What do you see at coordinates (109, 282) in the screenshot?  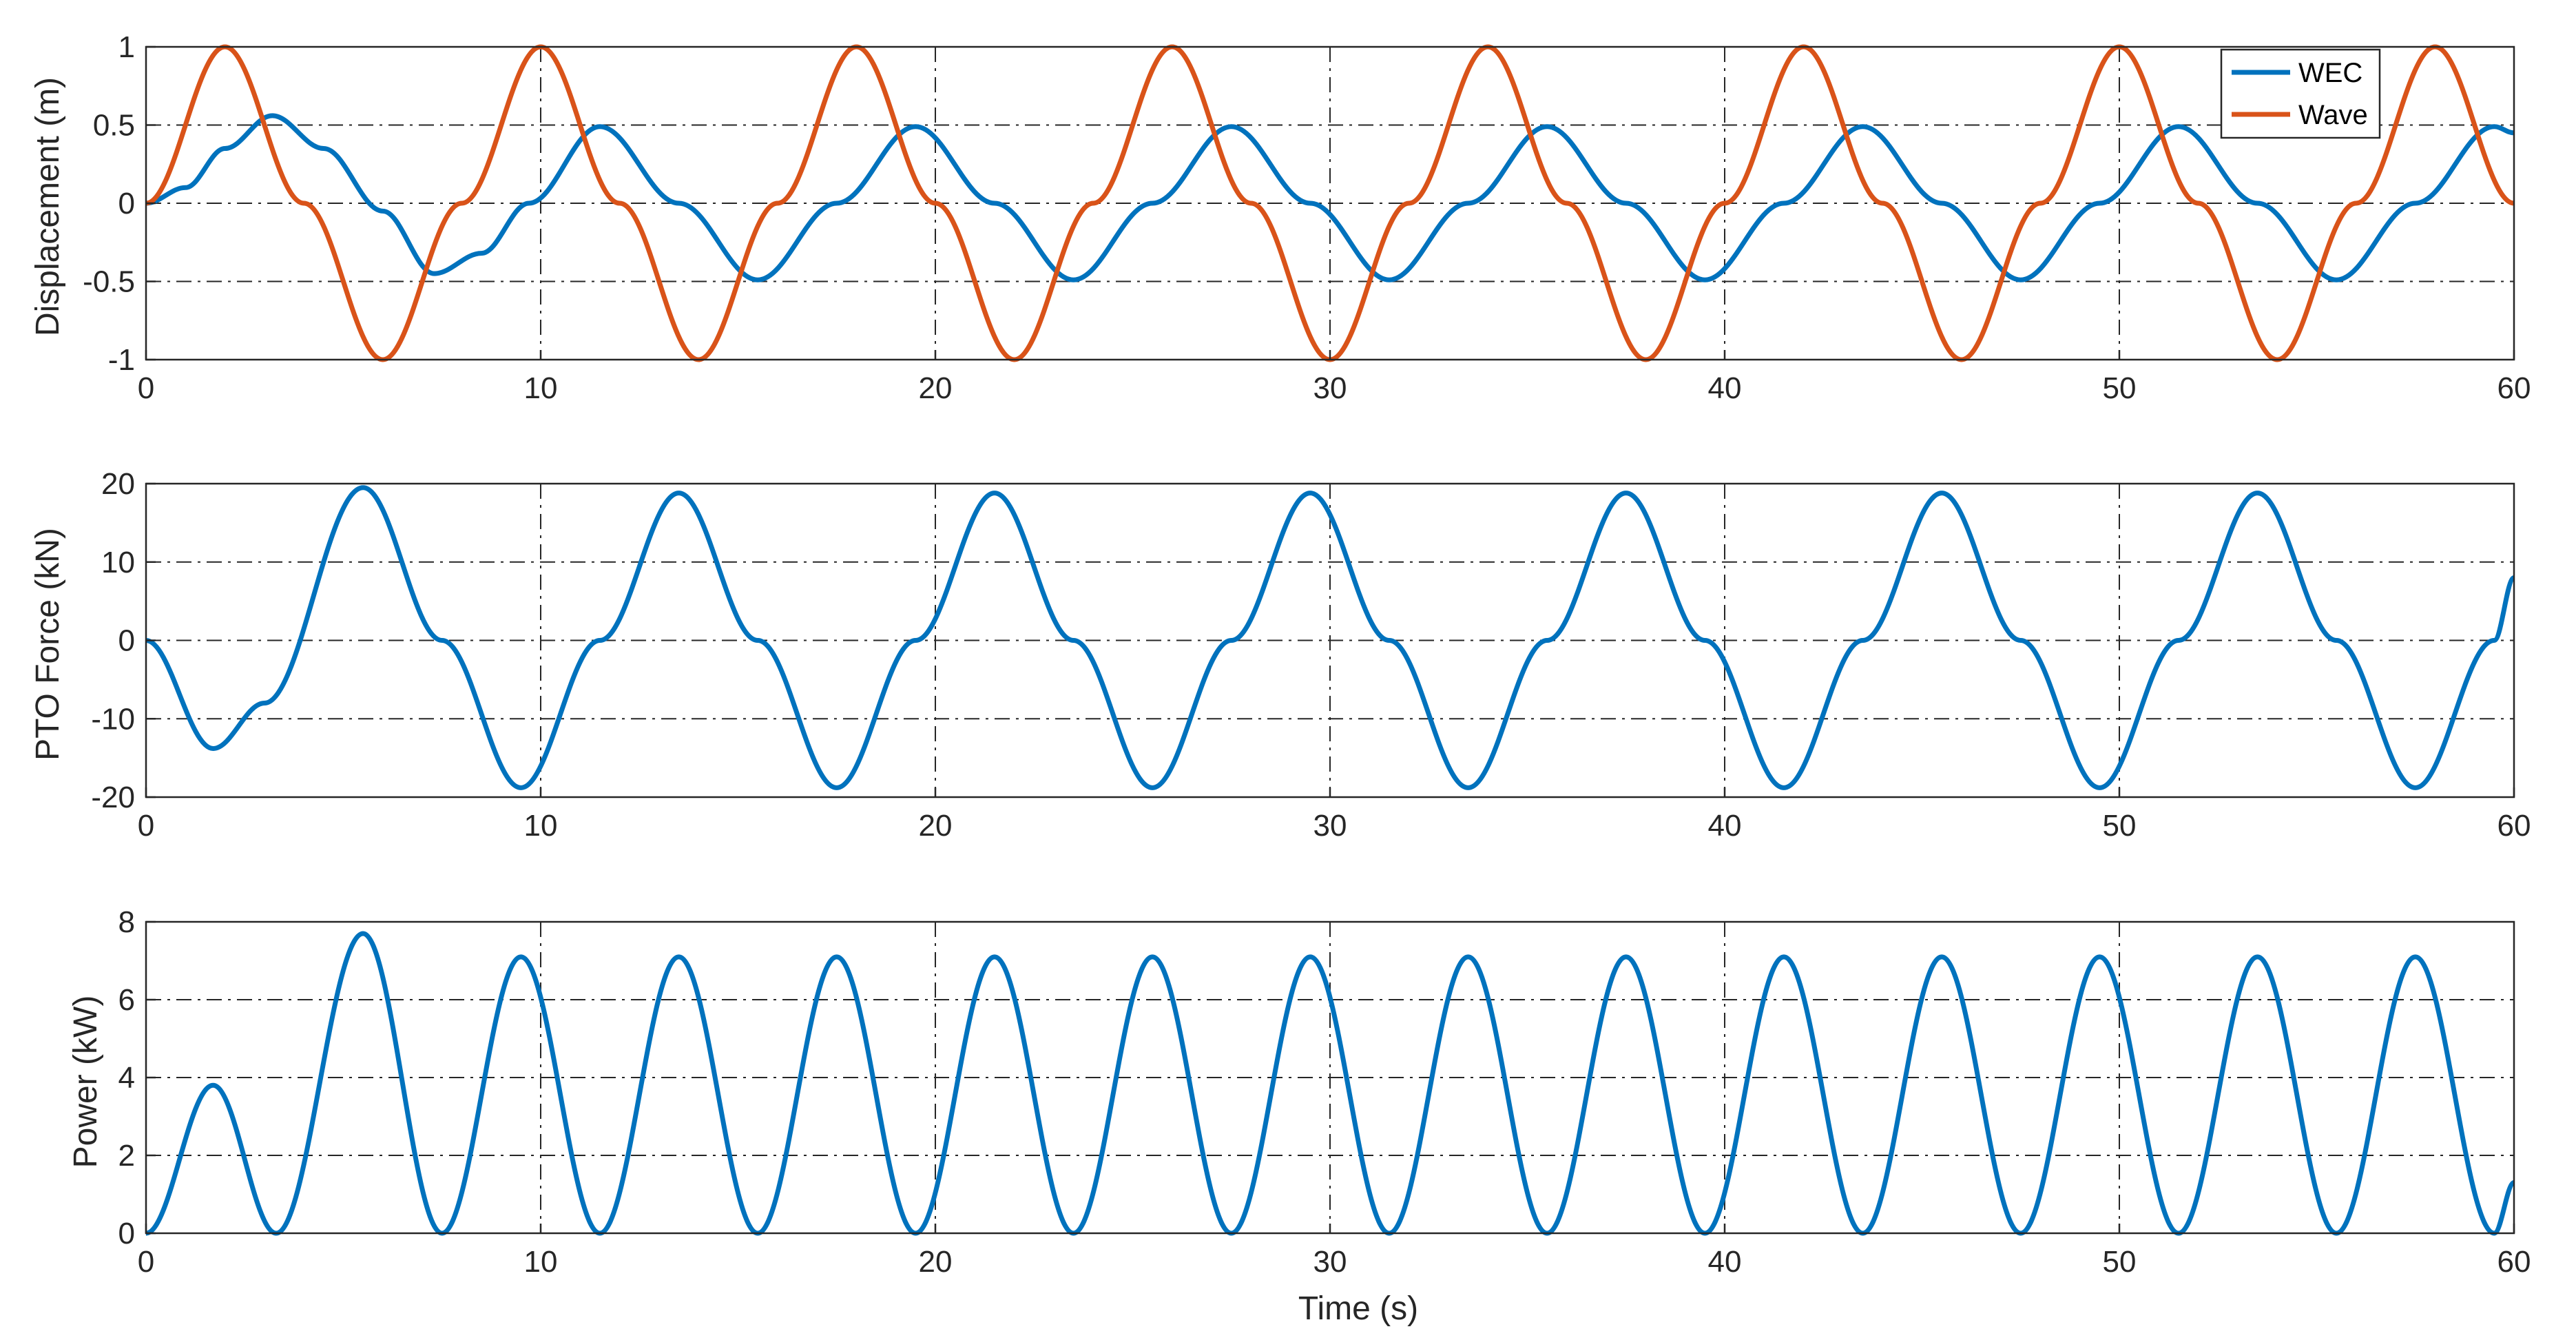 I see `y-tick-label: -0.5` at bounding box center [109, 282].